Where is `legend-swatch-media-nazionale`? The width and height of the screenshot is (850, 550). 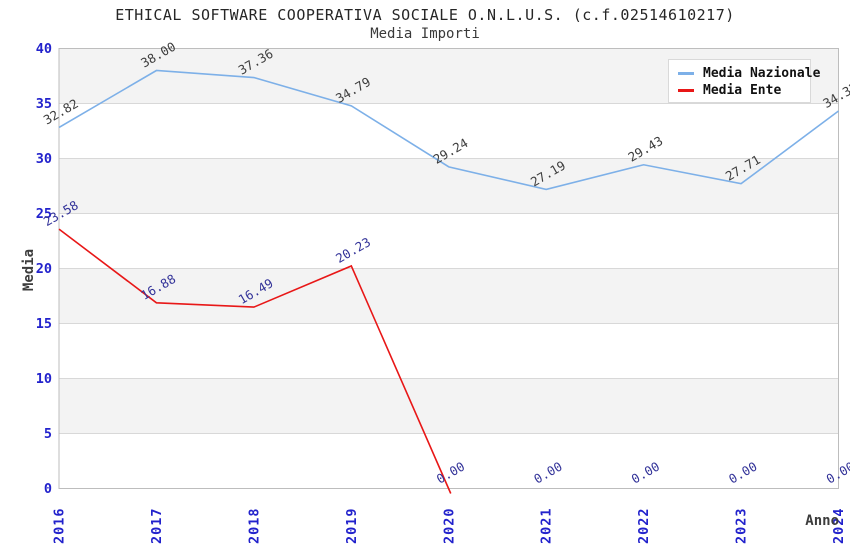
legend-swatch-media-nazionale is located at coordinates (686, 73).